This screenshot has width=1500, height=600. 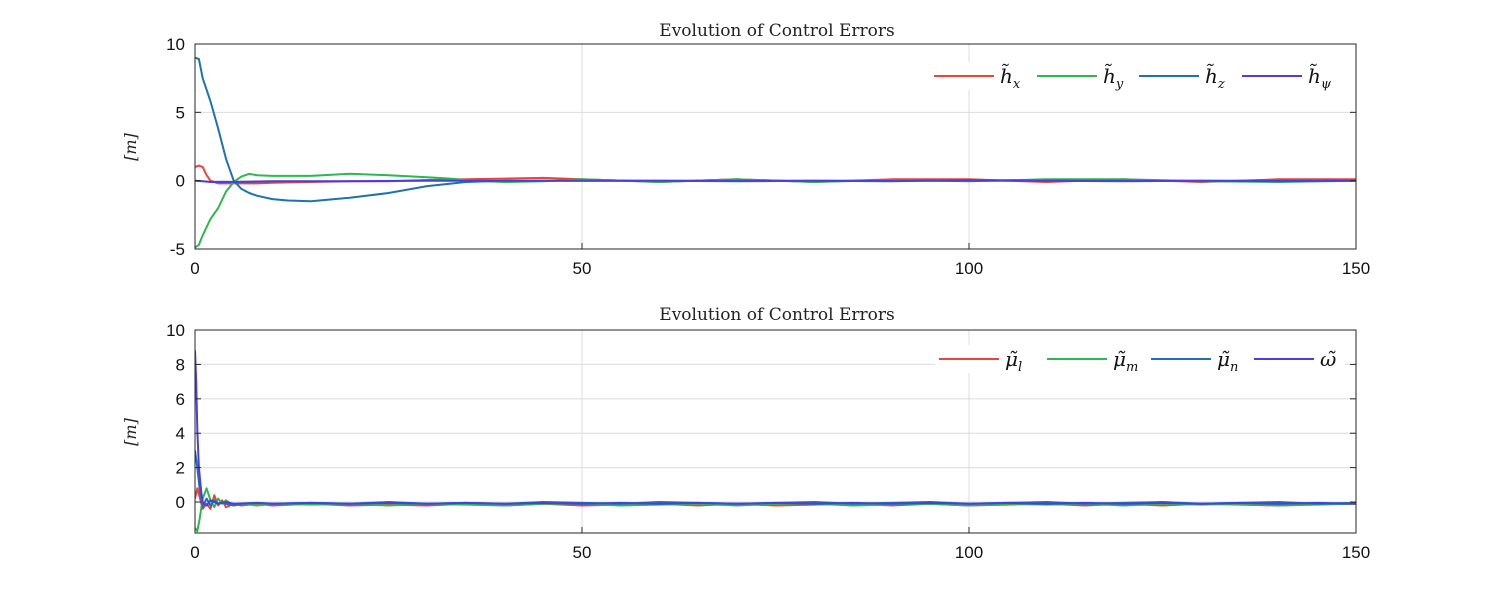 I want to click on top-plot-y-tick-label: -5, so click(x=177, y=249).